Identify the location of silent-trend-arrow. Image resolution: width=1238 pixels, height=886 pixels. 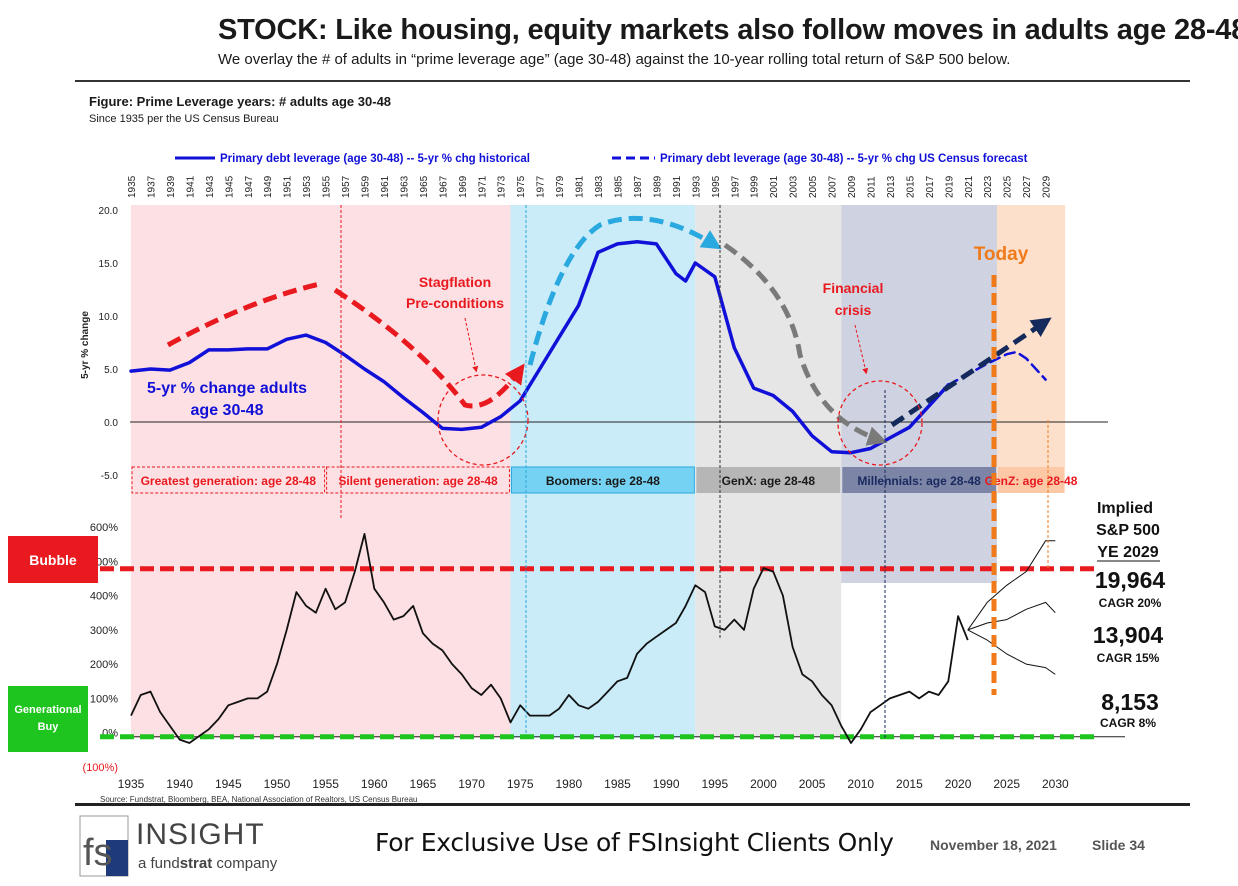
(429, 348).